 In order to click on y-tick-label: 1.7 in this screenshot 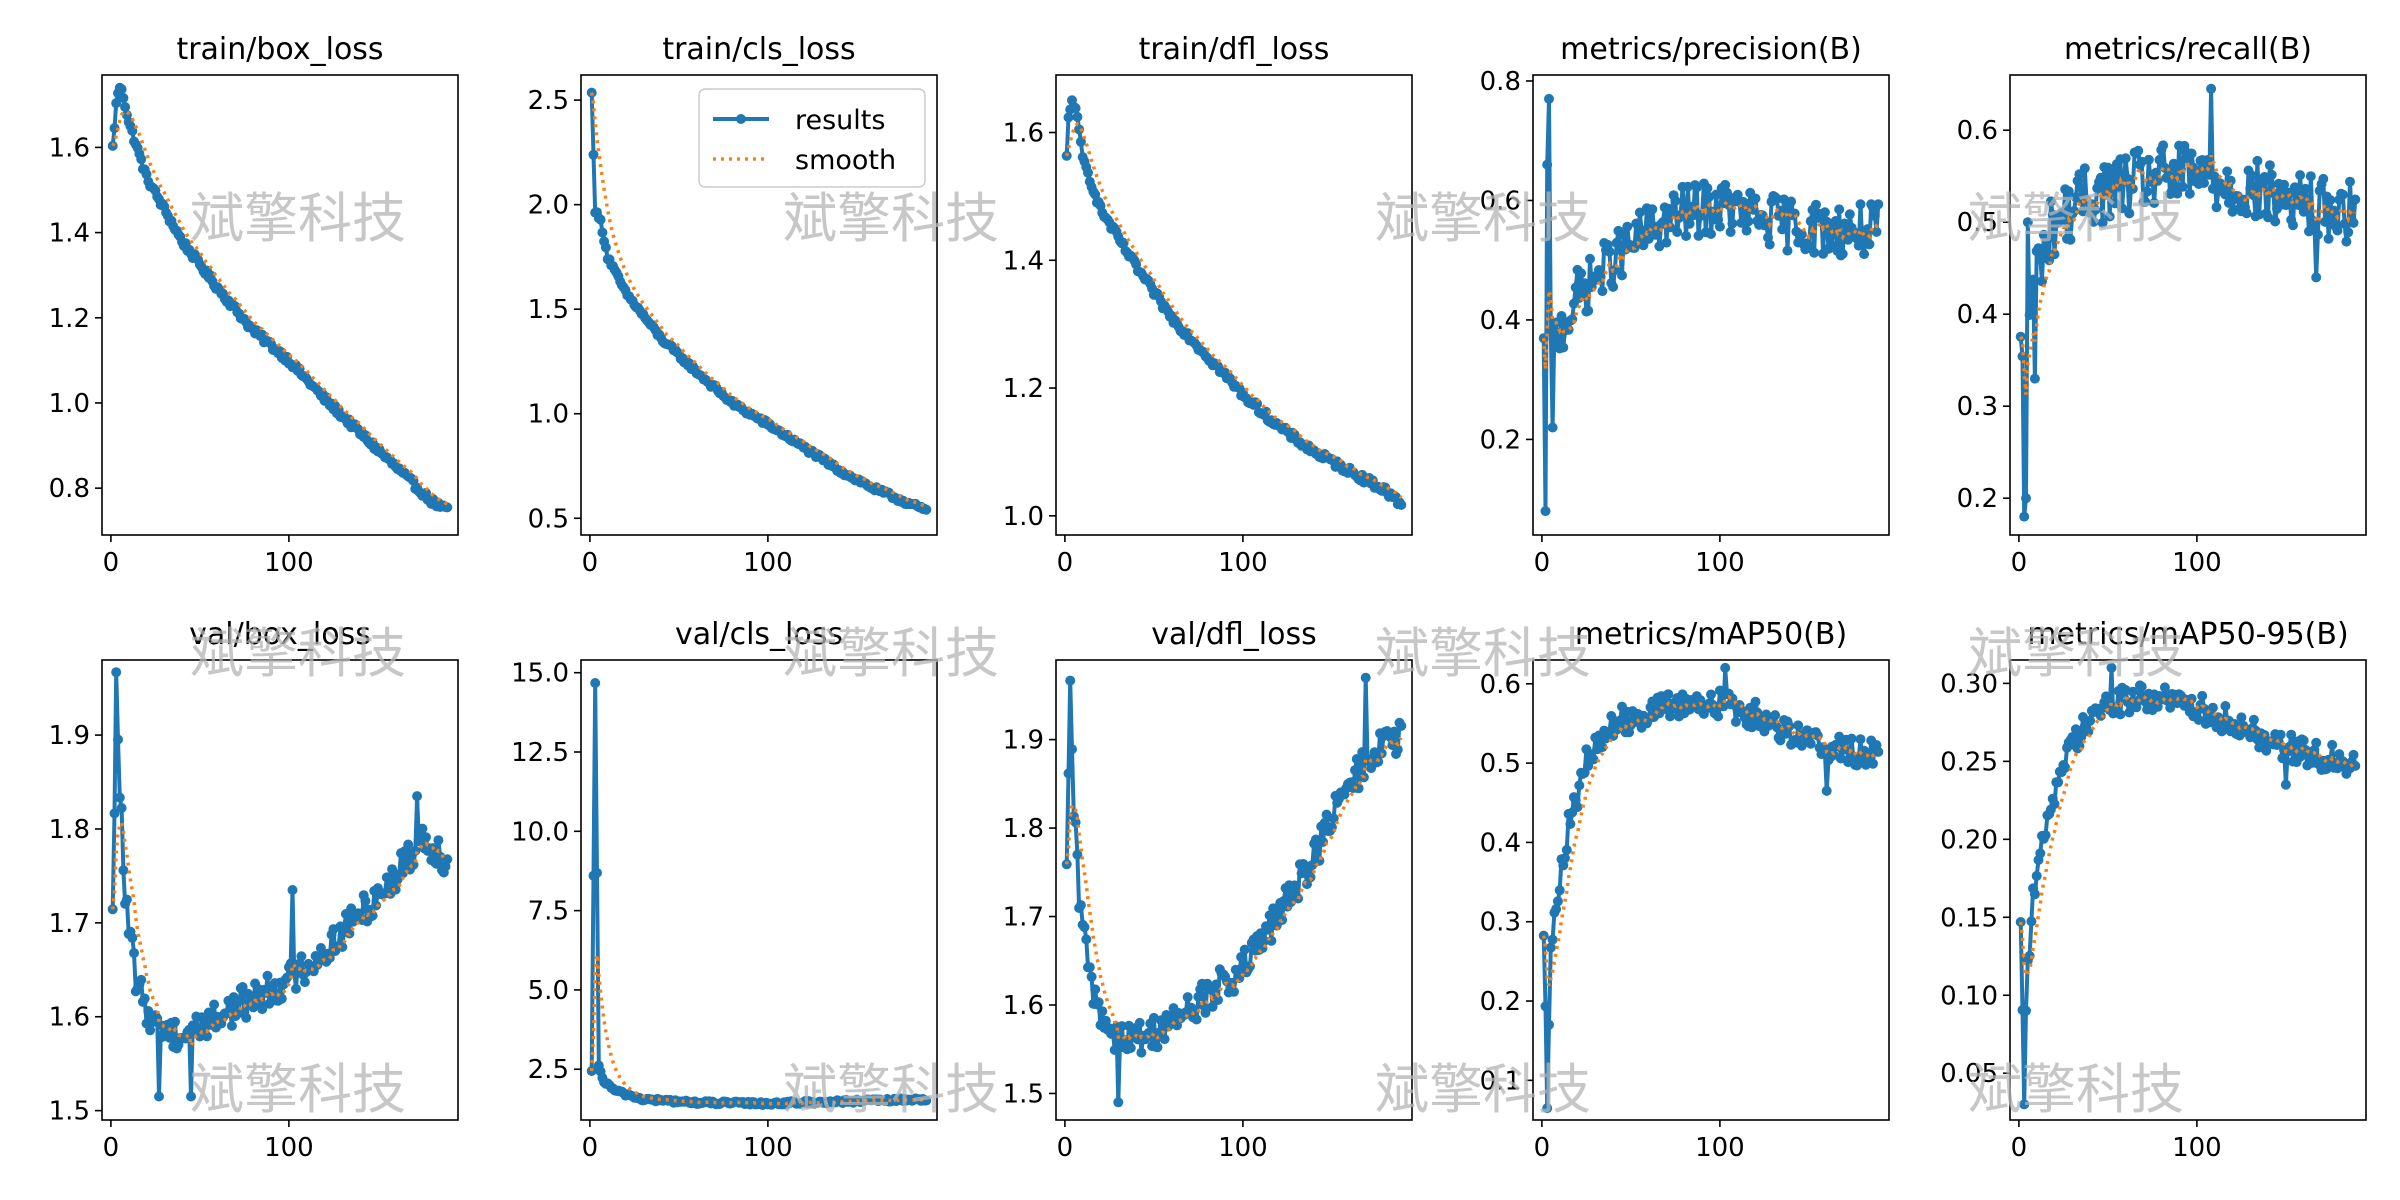, I will do `click(69, 924)`.